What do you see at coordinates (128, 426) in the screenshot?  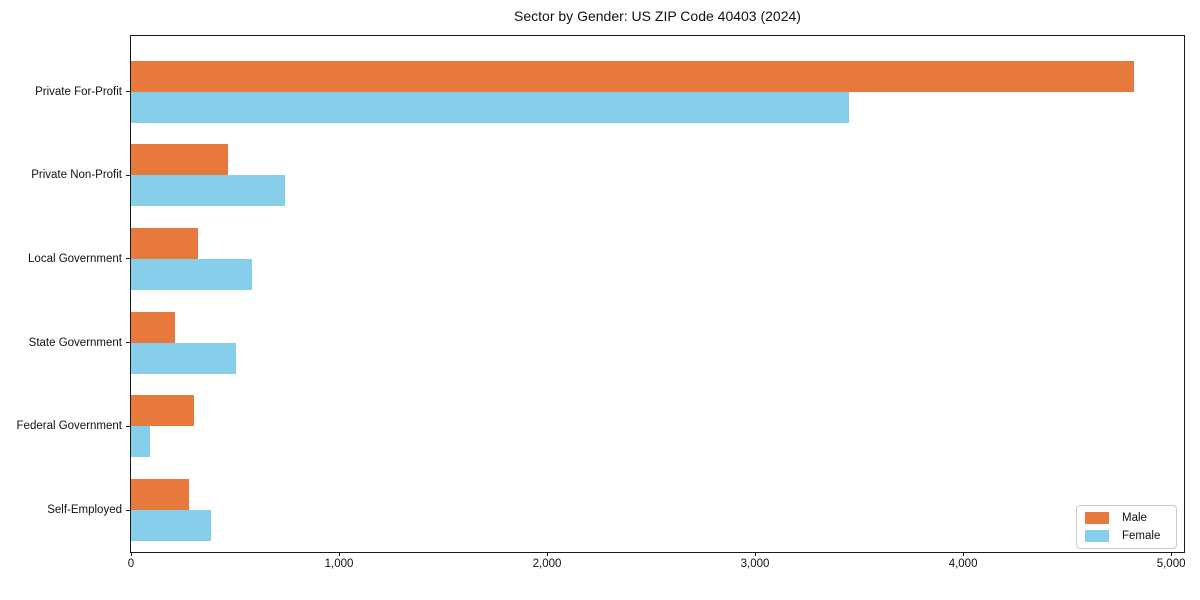 I see `y-tick-federal-government` at bounding box center [128, 426].